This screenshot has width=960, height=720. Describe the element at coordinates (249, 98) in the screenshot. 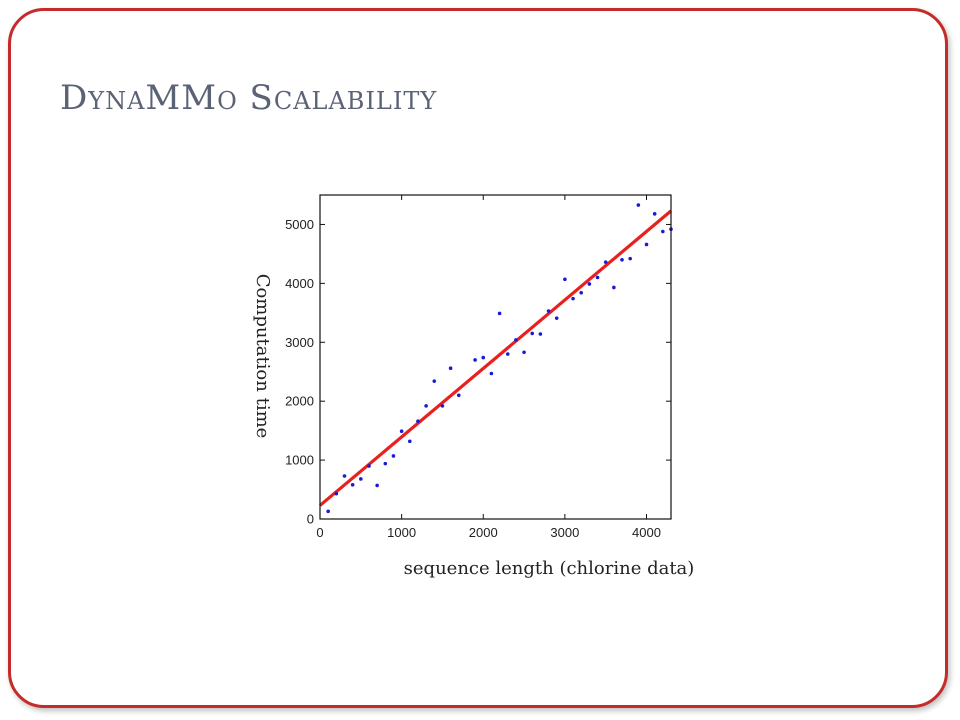

I see `slide-title: DynaMMo Scalability` at that location.